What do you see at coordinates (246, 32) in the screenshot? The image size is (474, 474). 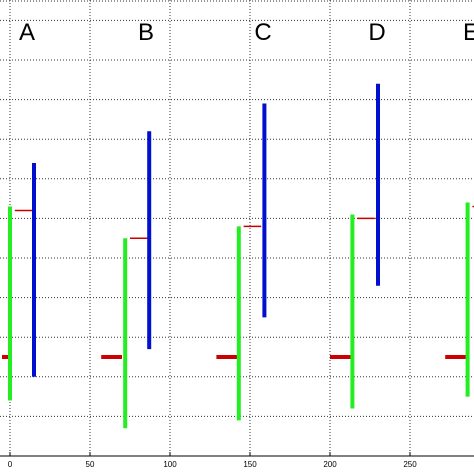 I see `panel-labels: A B C D E` at bounding box center [246, 32].